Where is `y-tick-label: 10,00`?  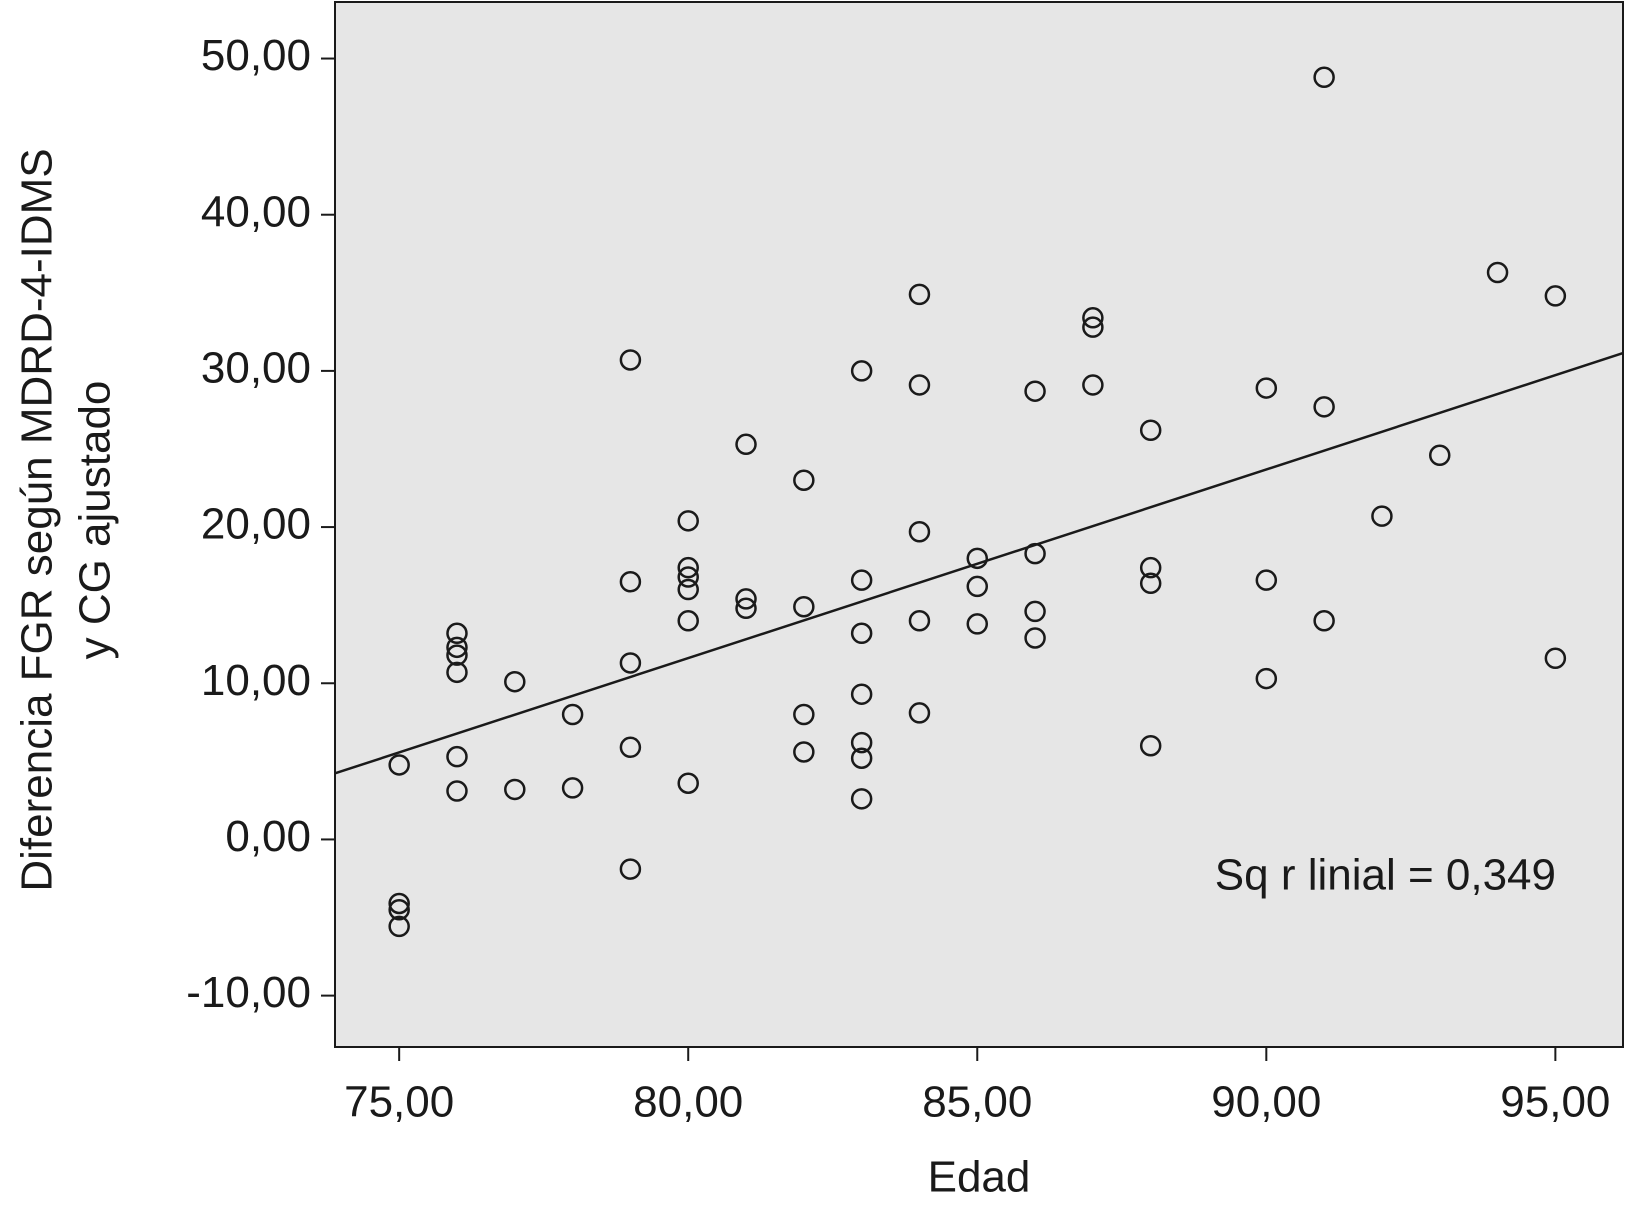
y-tick-label: 10,00 is located at coordinates (256, 680).